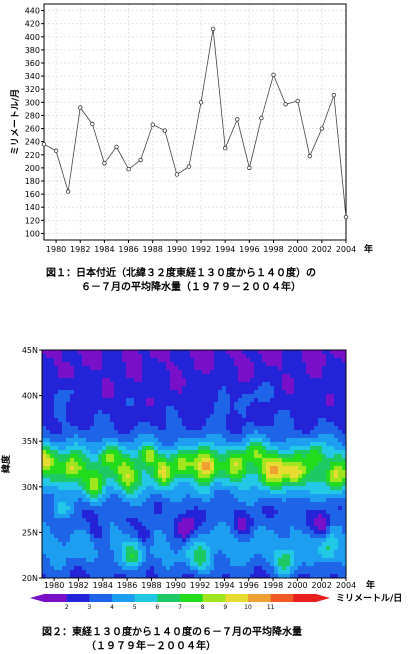 This screenshot has width=419, height=654. Describe the element at coordinates (370, 585) in the screenshot. I see `heatmap-x-axis-label: 年` at that location.